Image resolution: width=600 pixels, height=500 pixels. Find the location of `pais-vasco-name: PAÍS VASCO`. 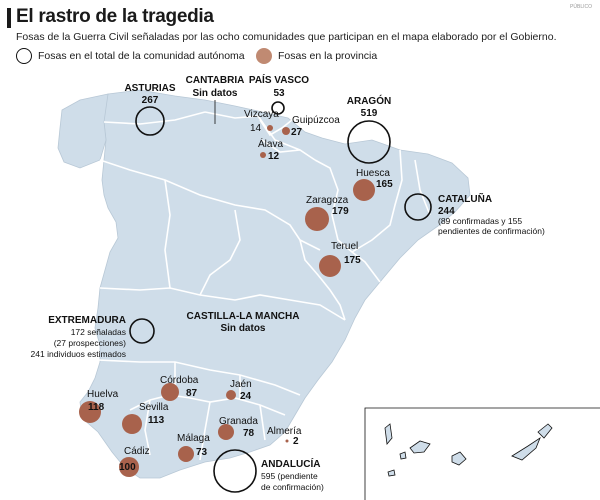

pais-vasco-name: PAÍS VASCO is located at coordinates (279, 79).